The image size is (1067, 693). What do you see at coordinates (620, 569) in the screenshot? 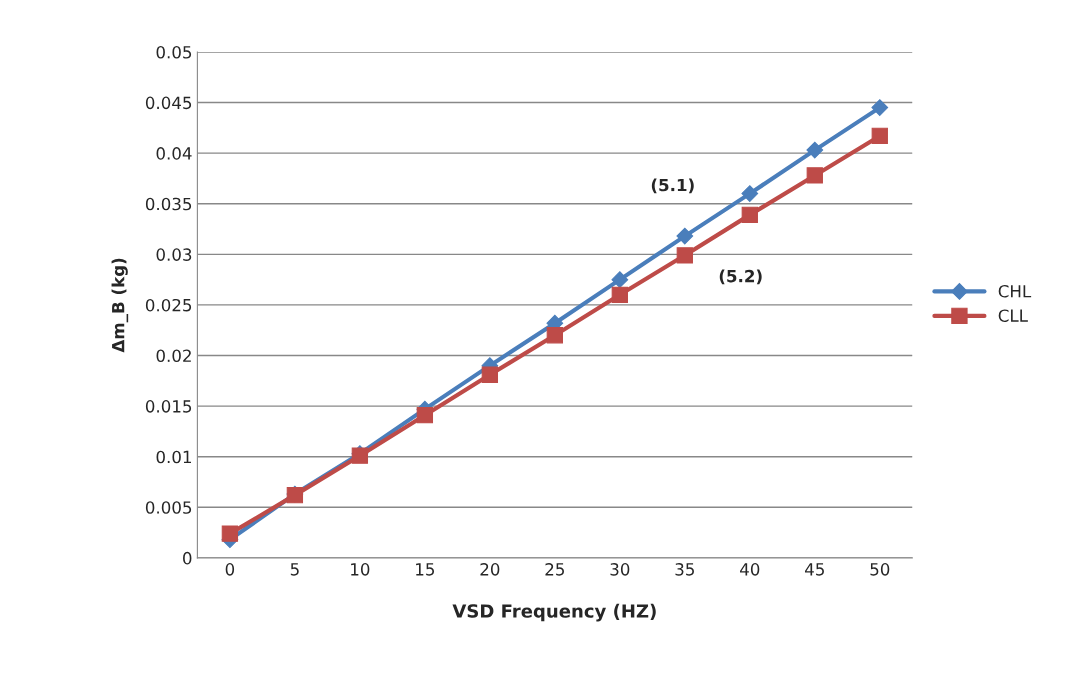
I see `x-tick-label: 30` at bounding box center [620, 569].